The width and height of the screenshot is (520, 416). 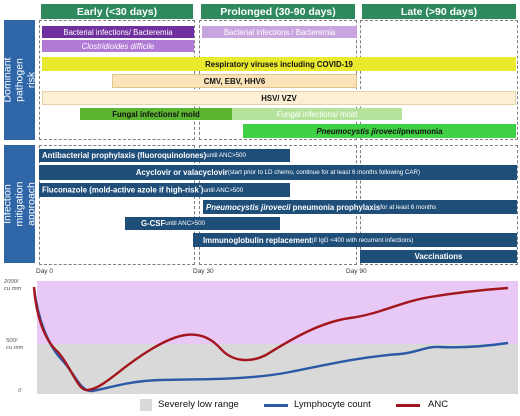 I want to click on normal-range-band, so click(x=277, y=312).